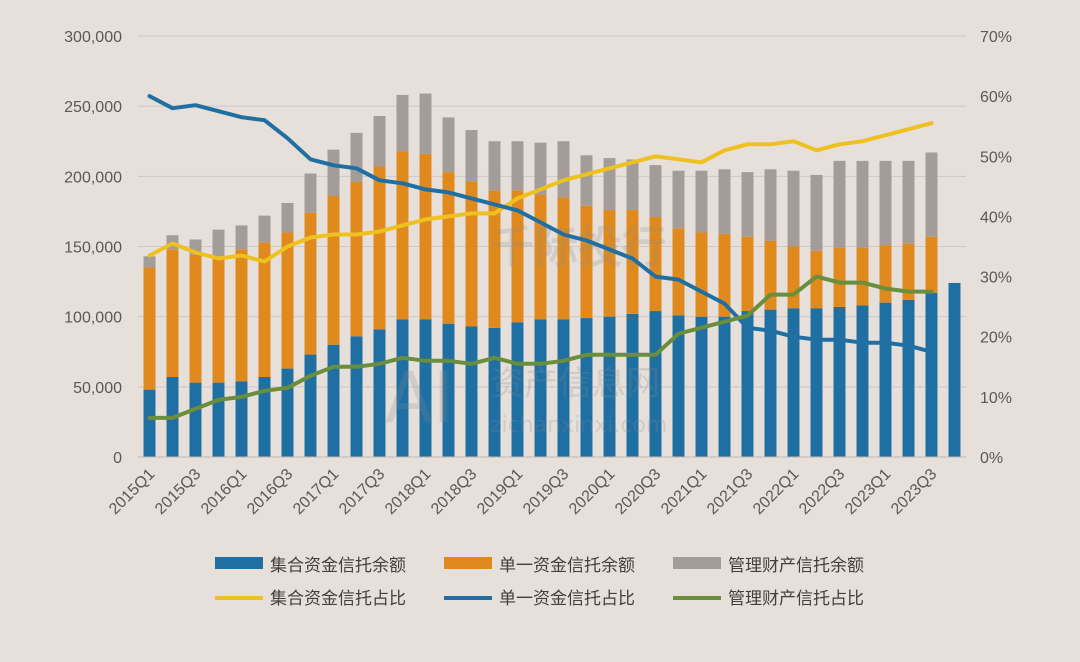 The image size is (1080, 662). What do you see at coordinates (132, 492) in the screenshot?
I see `x-tick-label: 2015Q1` at bounding box center [132, 492].